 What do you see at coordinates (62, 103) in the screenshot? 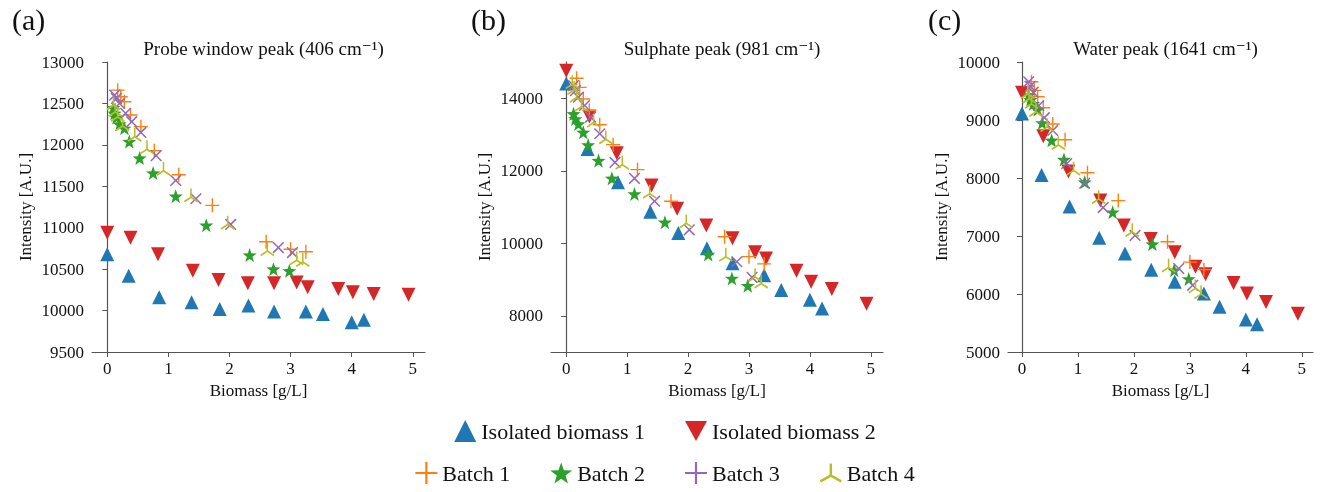
I see `y-tick-label: 12500` at bounding box center [62, 103].